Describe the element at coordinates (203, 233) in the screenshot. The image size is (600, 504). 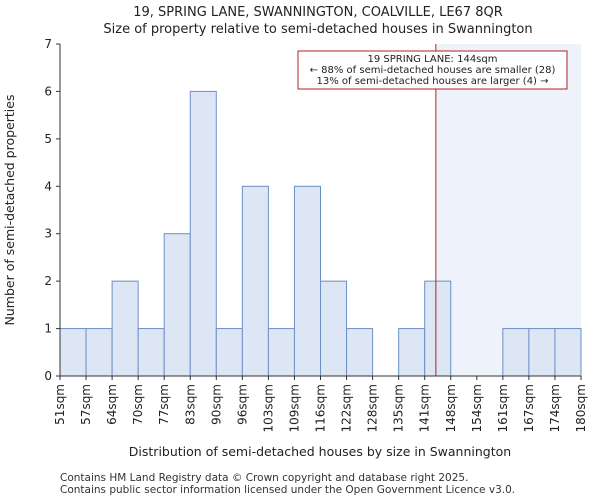
I see `bar-83sqm` at that location.